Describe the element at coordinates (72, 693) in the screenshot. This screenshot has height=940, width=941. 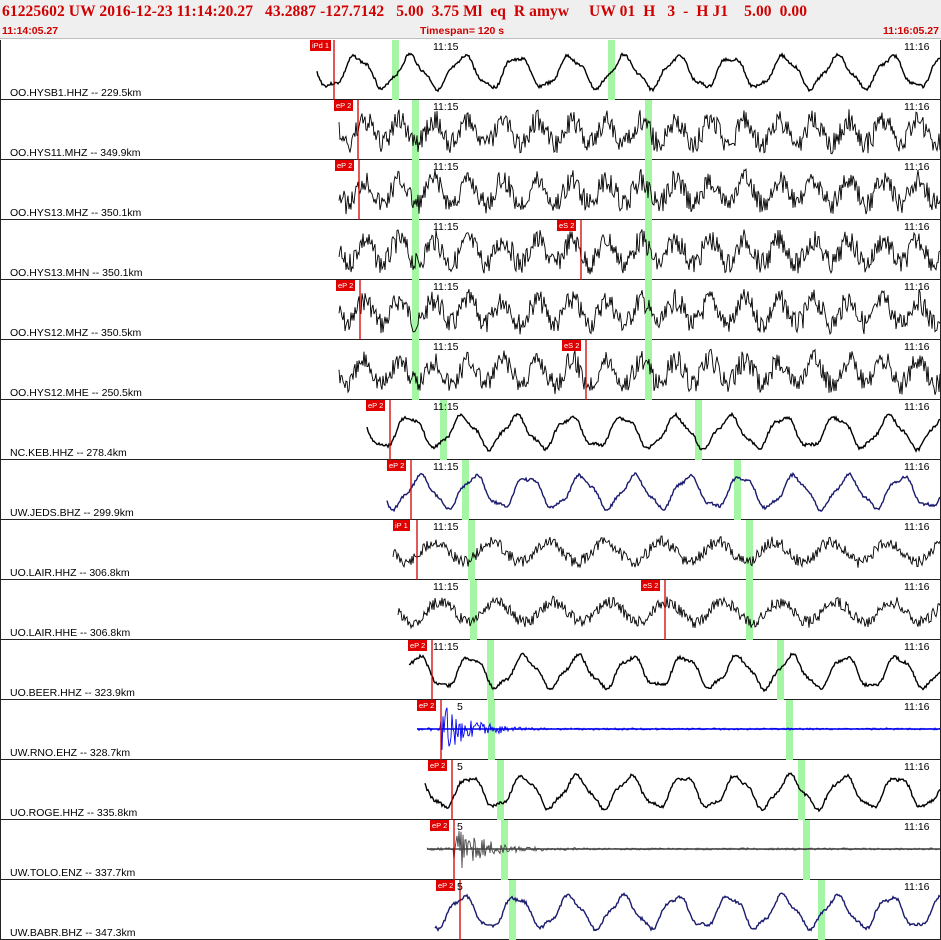
I see `station-channel-label: UO.BEER.HHZ -- 323.9km` at that location.